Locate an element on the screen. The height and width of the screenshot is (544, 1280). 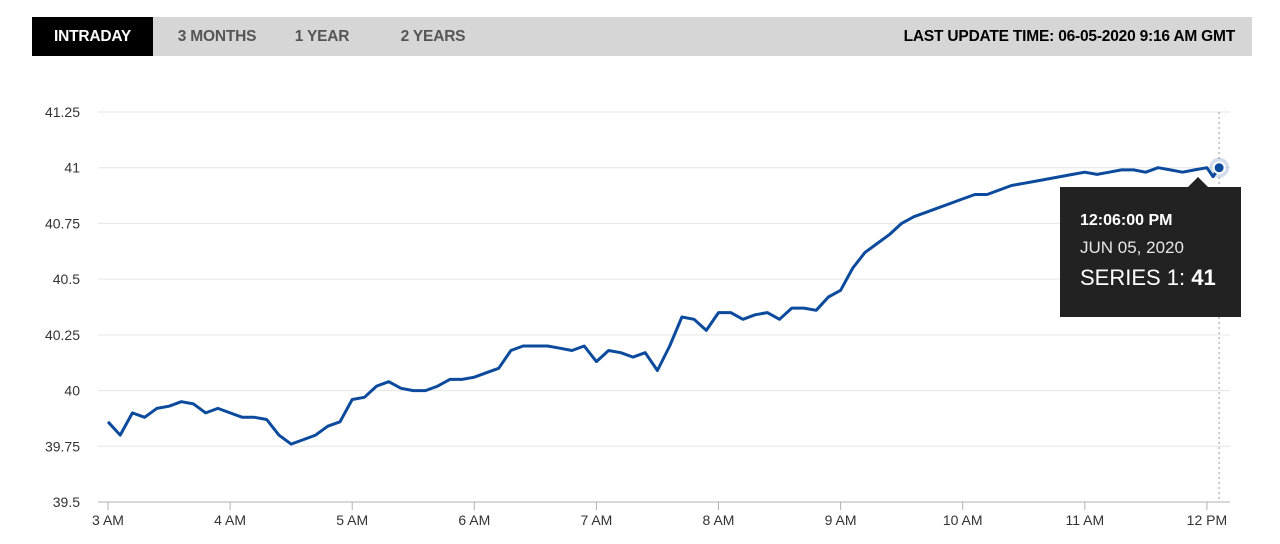
x-tick-label: 6 AM is located at coordinates (474, 520).